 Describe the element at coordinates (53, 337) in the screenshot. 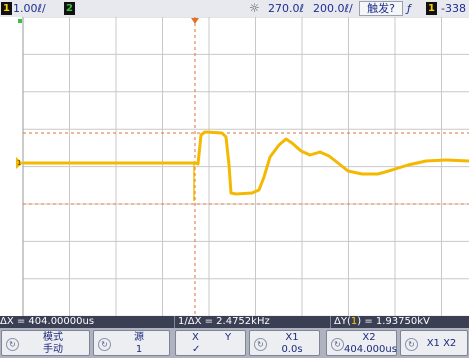

I see `mode-label: 模式` at that location.